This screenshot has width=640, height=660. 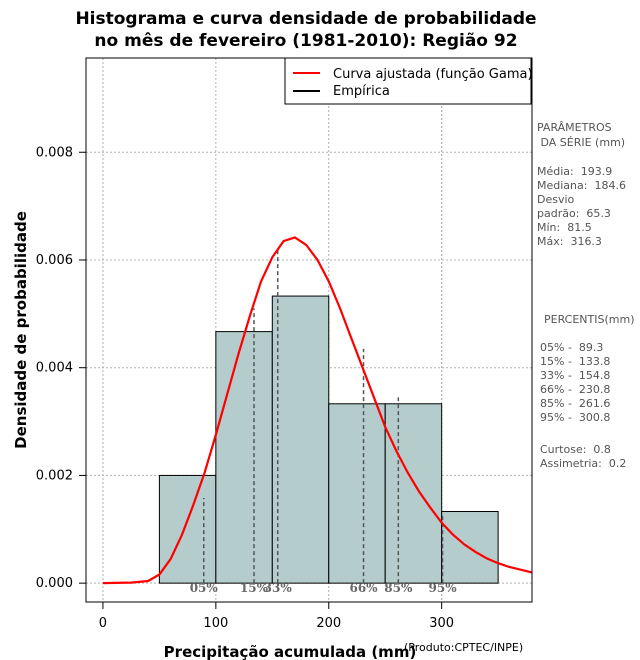 I want to click on y-axis-ticks: 0.000 0.002 0.004 0.006 0.008, so click(x=61, y=368).